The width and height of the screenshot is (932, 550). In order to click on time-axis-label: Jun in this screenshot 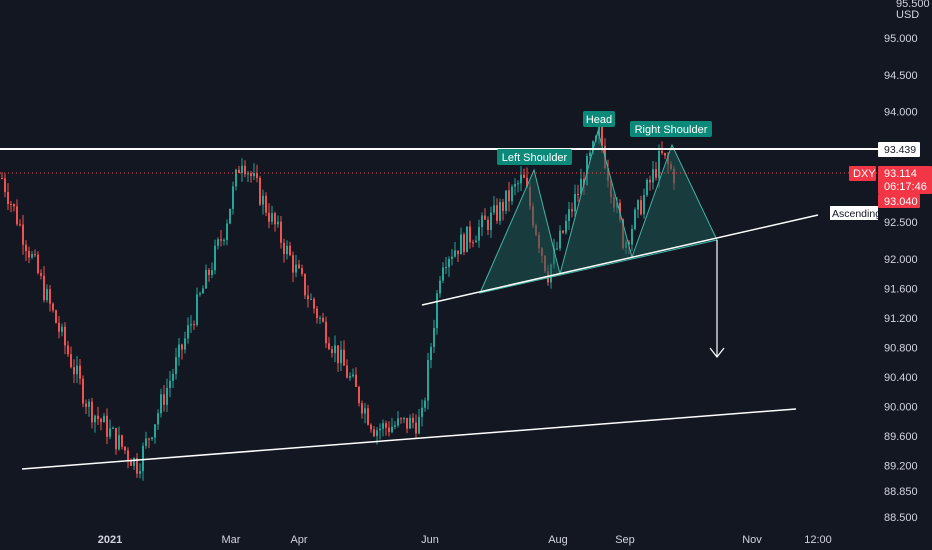, I will do `click(430, 540)`.